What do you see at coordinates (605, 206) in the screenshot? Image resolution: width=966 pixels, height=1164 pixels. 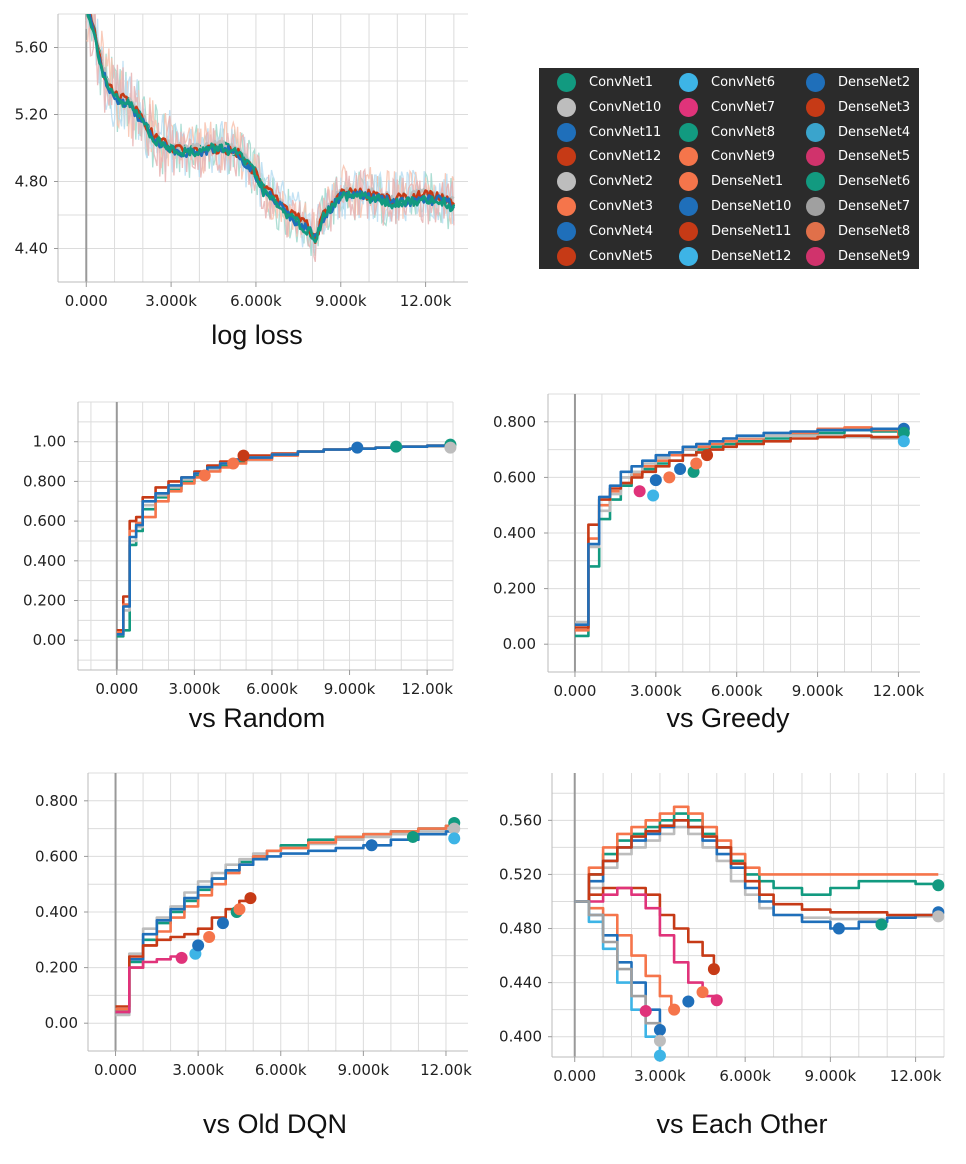 I see `legend-item: ConvNet3` at bounding box center [605, 206].